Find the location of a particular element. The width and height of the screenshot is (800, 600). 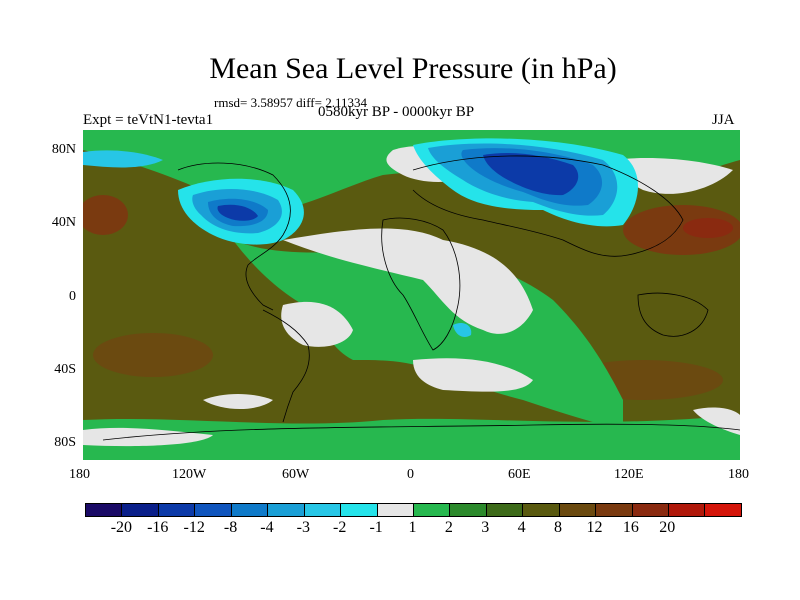

colorbar-label: -8 is located at coordinates (230, 527).